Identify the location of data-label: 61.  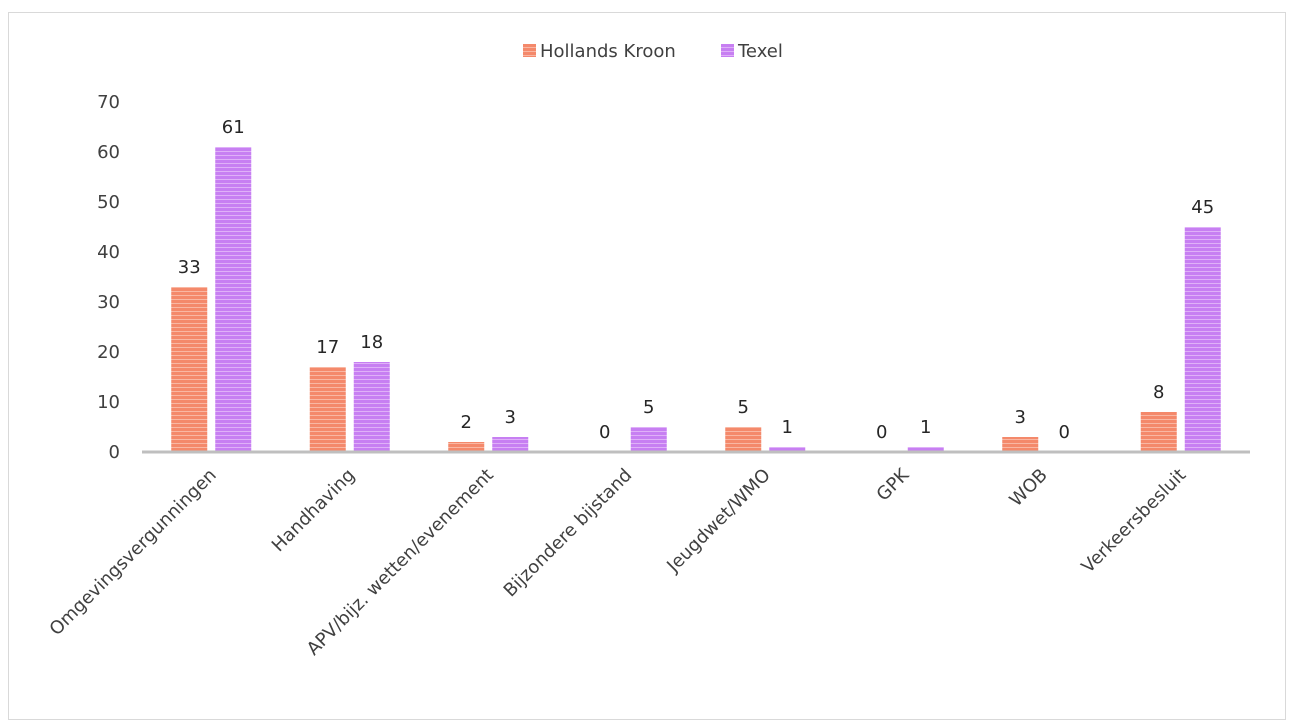
(233, 127).